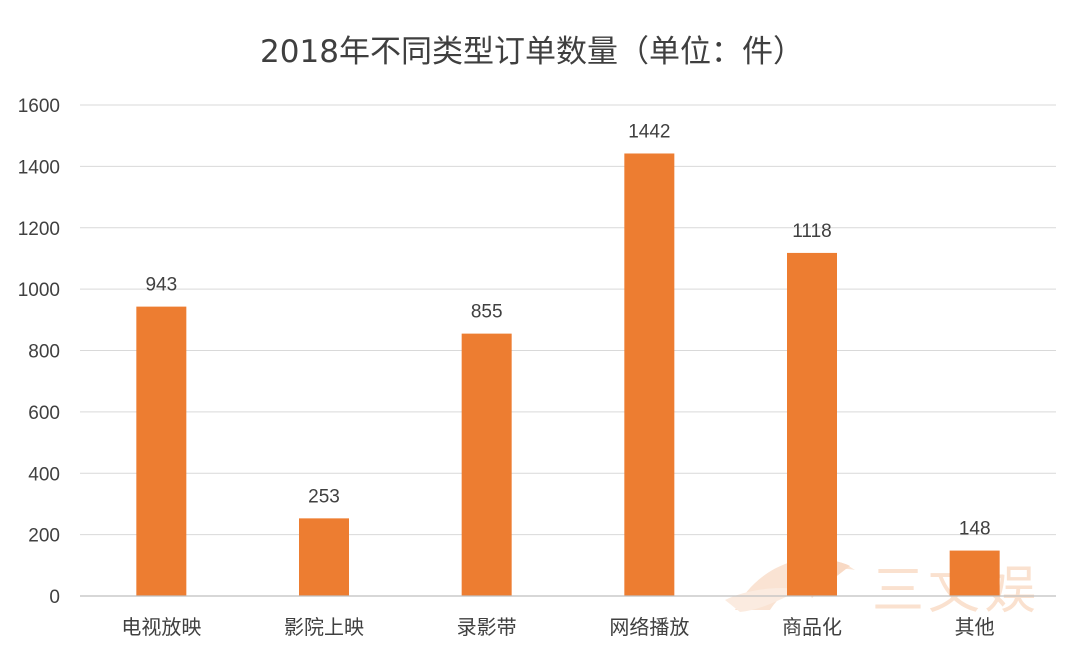  Describe the element at coordinates (39, 290) in the screenshot. I see `y-tick-label: 1000` at that location.